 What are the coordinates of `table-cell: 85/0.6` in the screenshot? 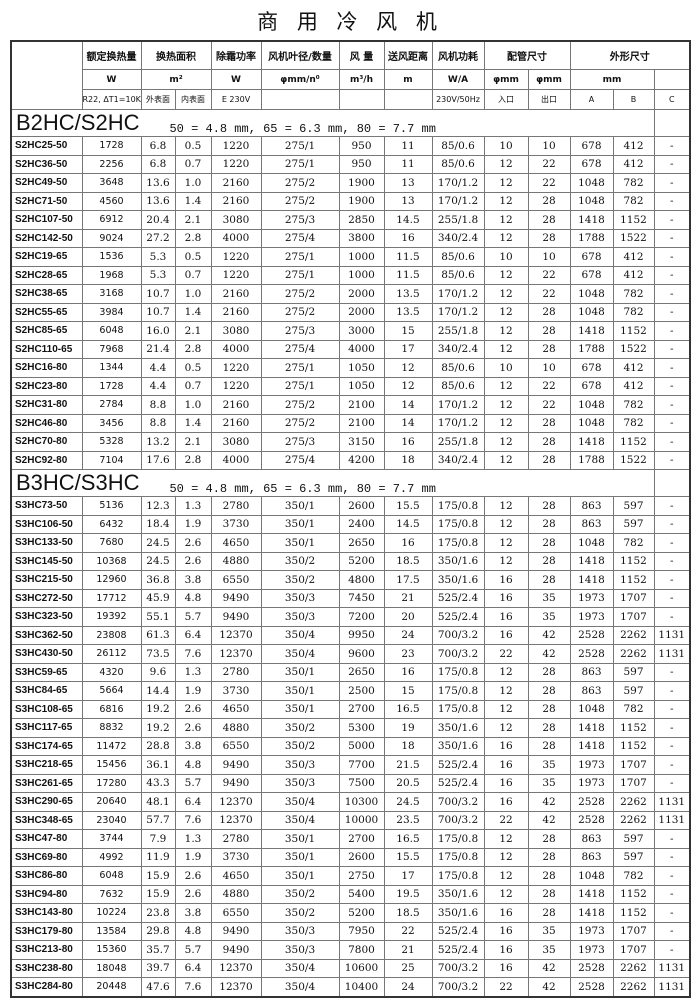 It's located at (458, 146).